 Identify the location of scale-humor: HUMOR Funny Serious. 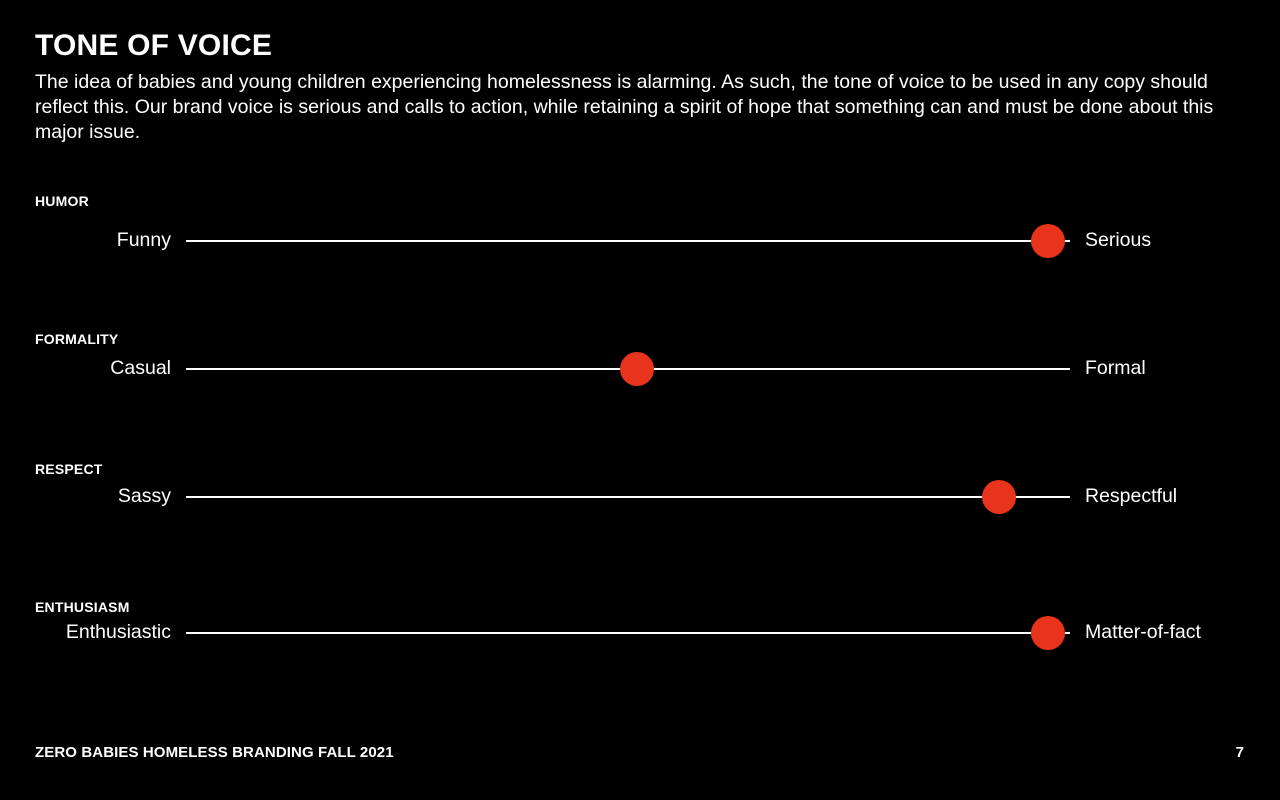
(640, 225).